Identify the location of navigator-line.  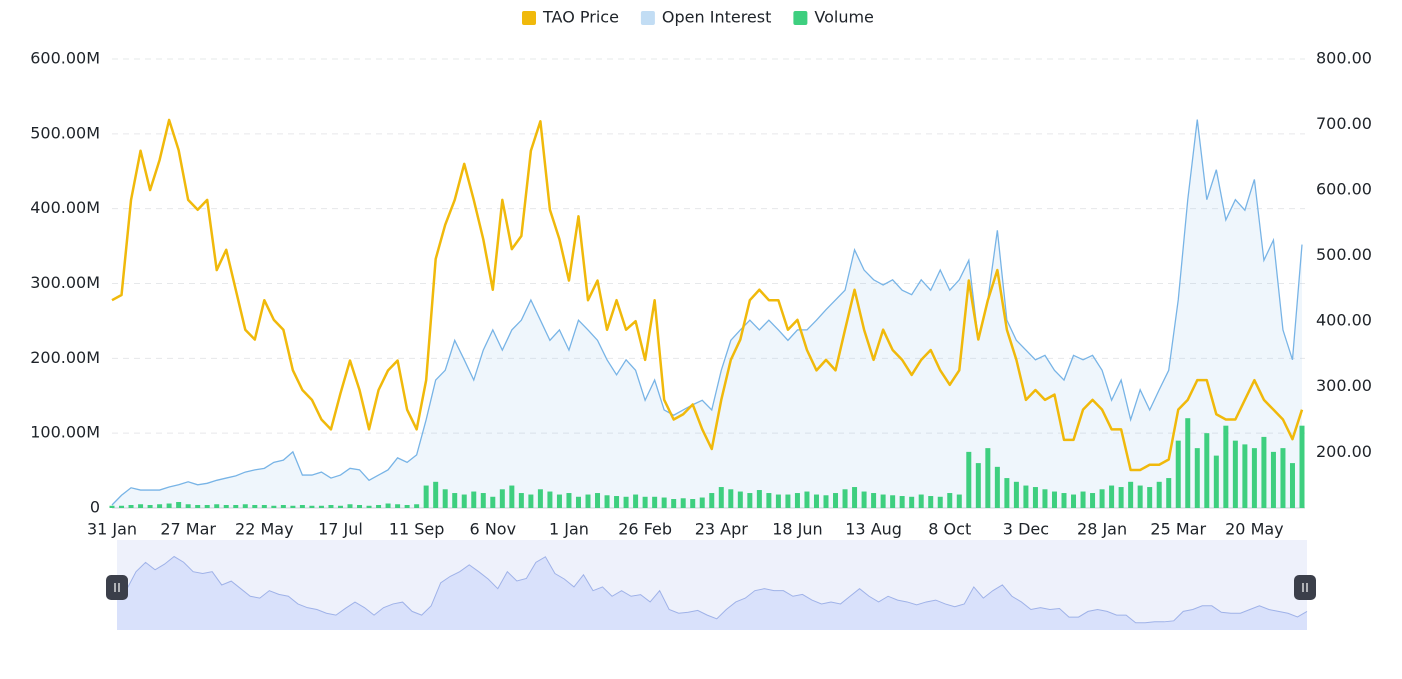
(712, 589).